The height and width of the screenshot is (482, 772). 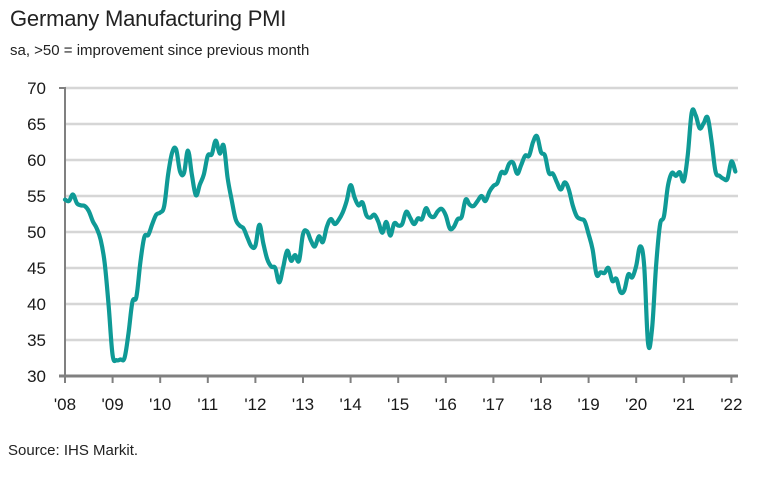 I want to click on x-tick-label: '21, so click(x=684, y=404).